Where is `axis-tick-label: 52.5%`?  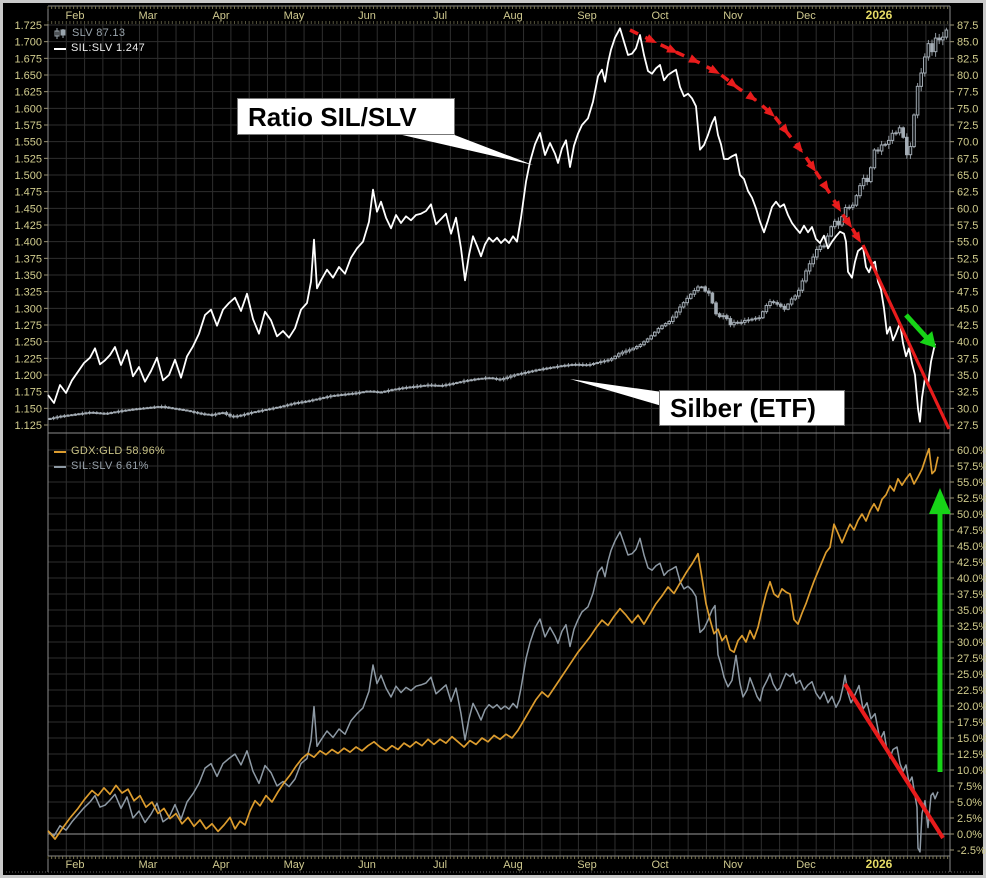 axis-tick-label: 52.5% is located at coordinates (971, 499).